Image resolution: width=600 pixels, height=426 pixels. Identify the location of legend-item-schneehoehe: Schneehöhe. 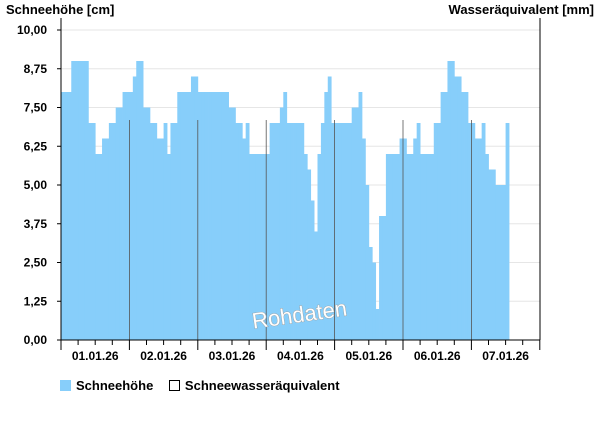
(106, 385).